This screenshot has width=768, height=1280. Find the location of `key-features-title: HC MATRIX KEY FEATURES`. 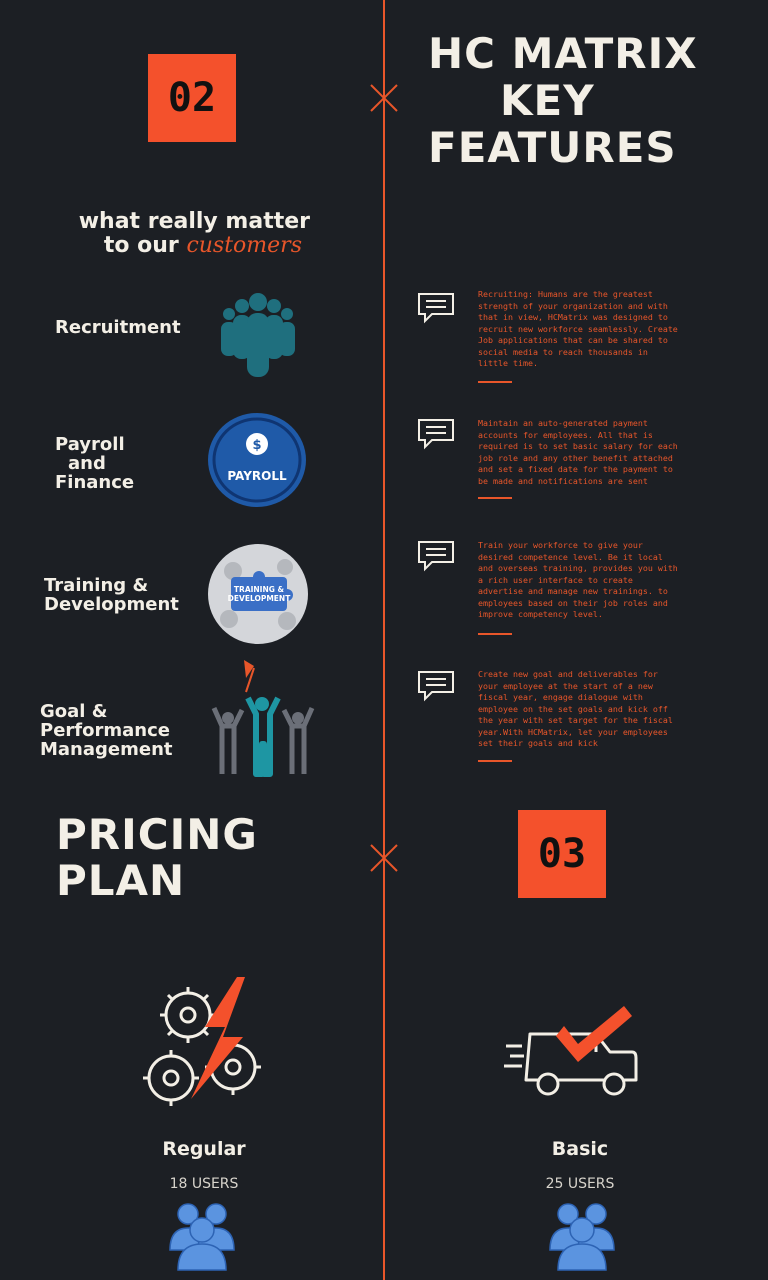

key-features-title: HC MATRIX KEY FEATURES is located at coordinates (578, 100).